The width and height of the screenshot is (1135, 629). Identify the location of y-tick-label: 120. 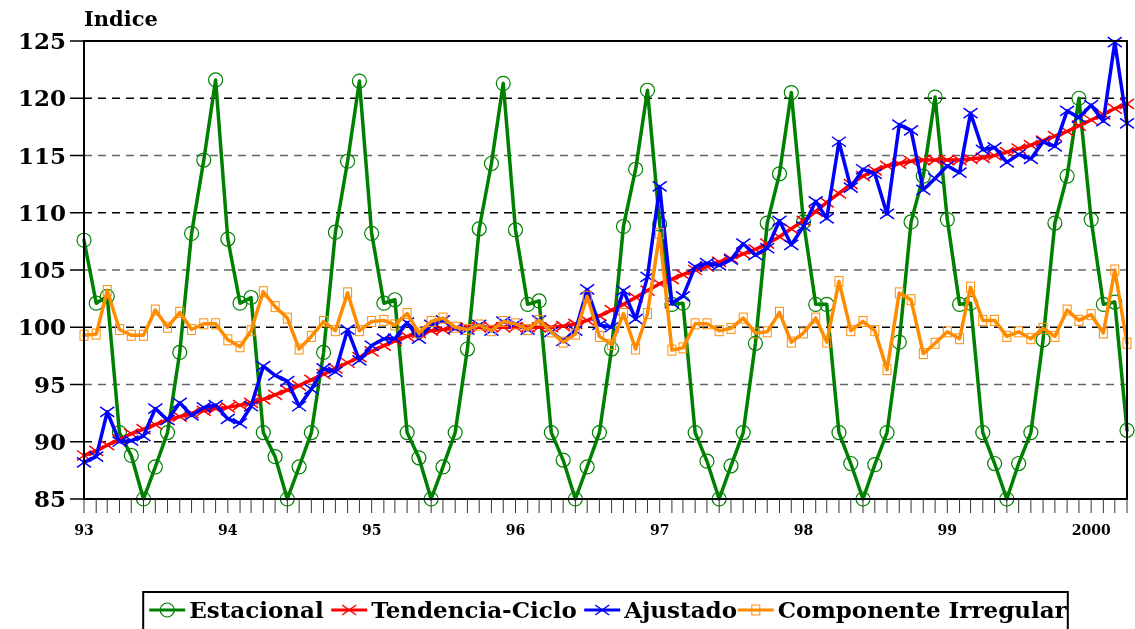
(41, 98).